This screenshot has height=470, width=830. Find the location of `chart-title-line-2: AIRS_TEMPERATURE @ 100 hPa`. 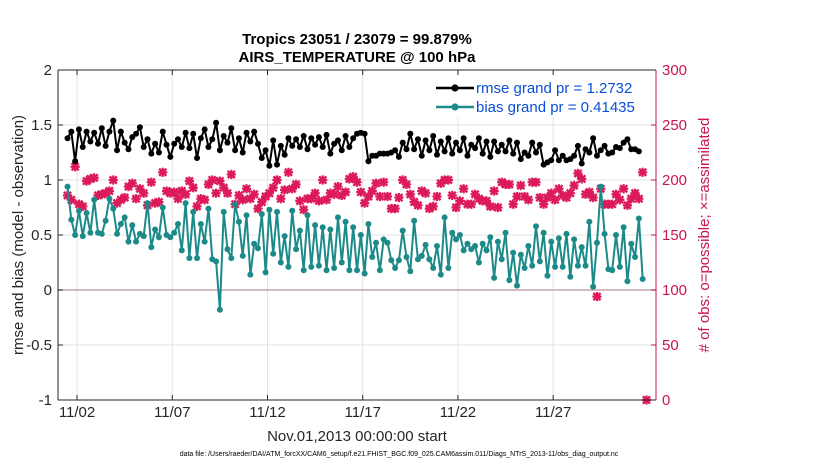

chart-title-line-2: AIRS_TEMPERATURE @ 100 hPa is located at coordinates (358, 57).